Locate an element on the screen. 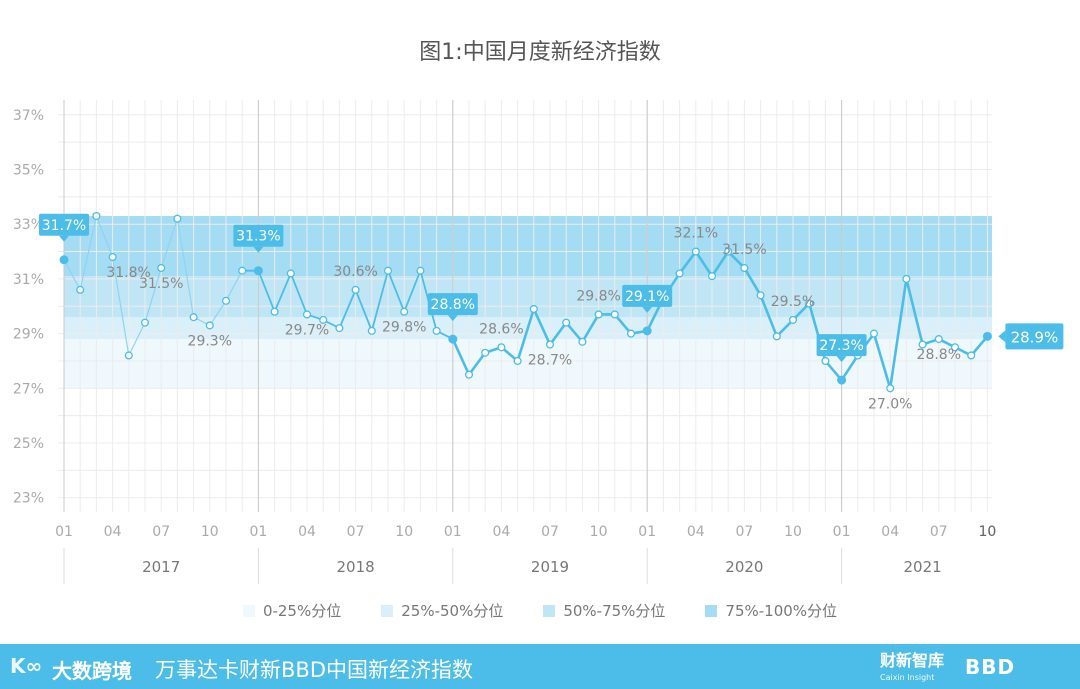  year-label: 2020 is located at coordinates (744, 567).